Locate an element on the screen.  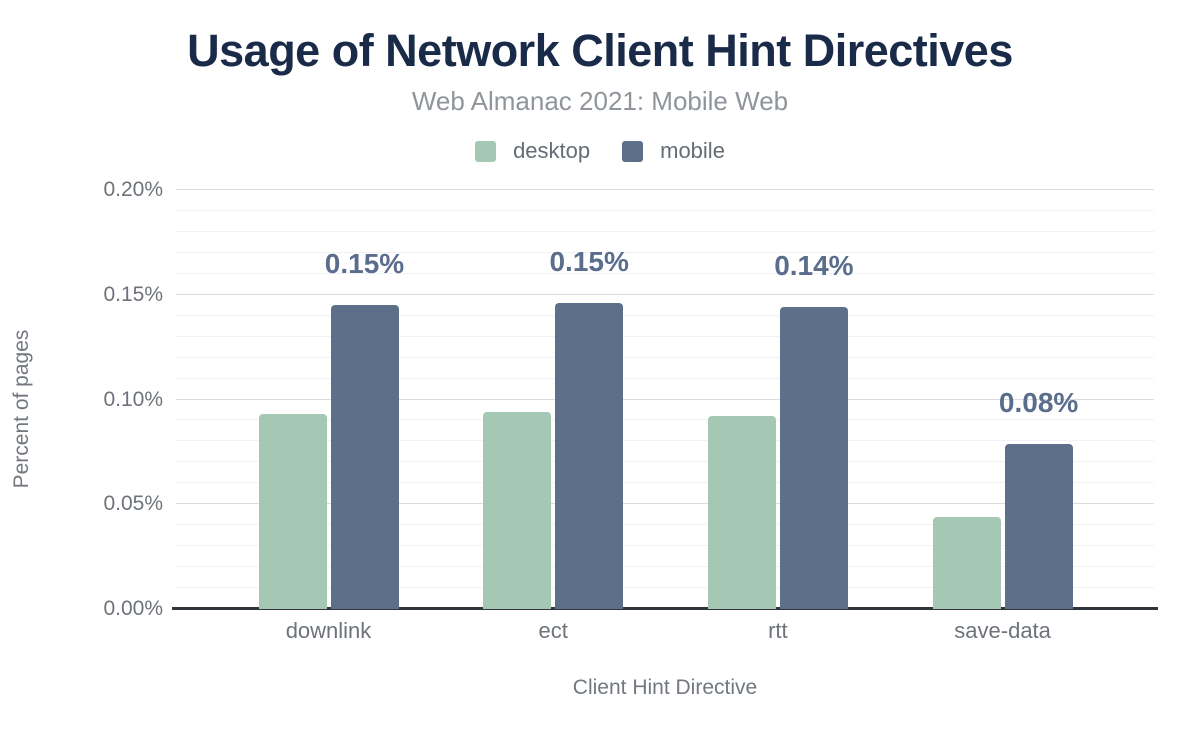
bar-desktop-downlink is located at coordinates (292, 511).